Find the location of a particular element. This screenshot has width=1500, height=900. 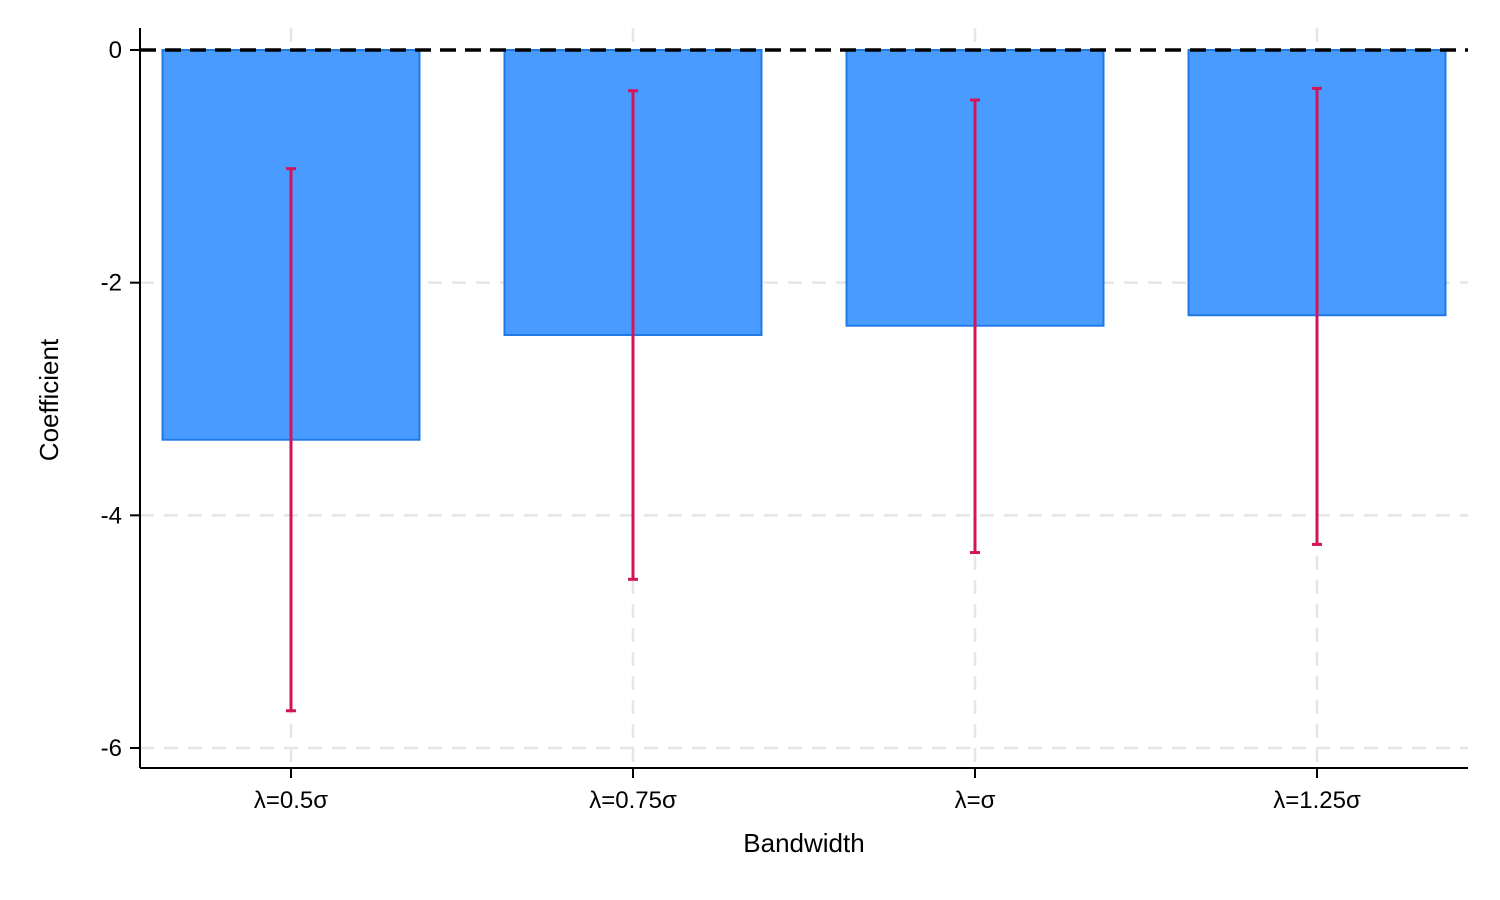

x-axis-title: Bandwidth is located at coordinates (803, 843).